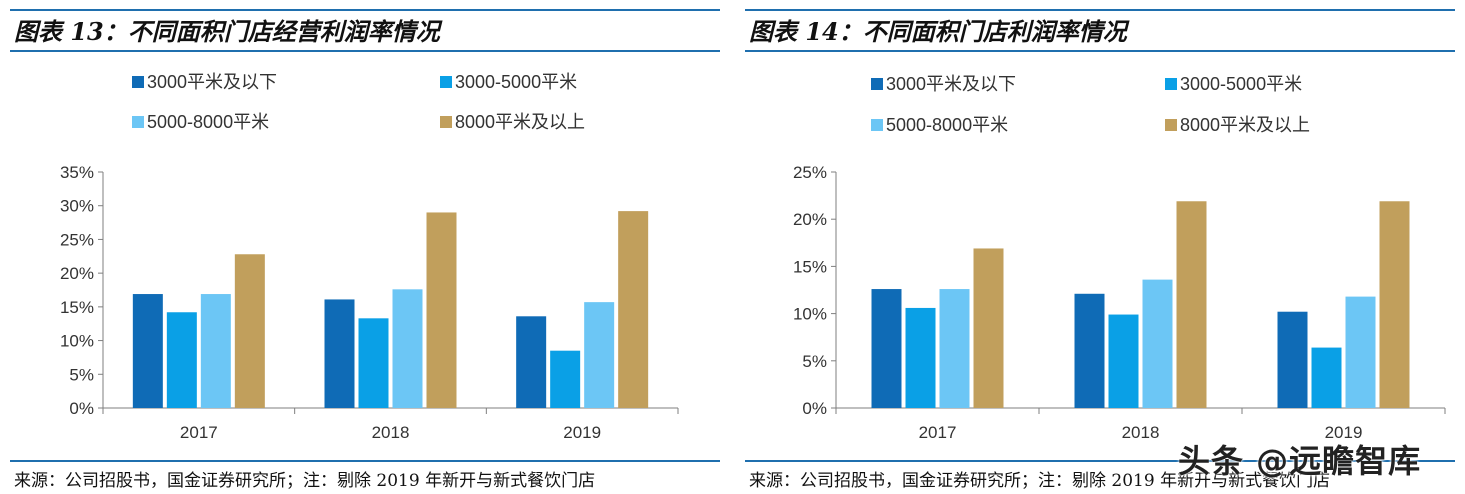  Describe the element at coordinates (227, 31) in the screenshot. I see `chart-title: 图表 13：不同面积门店经营利润率情况` at that location.